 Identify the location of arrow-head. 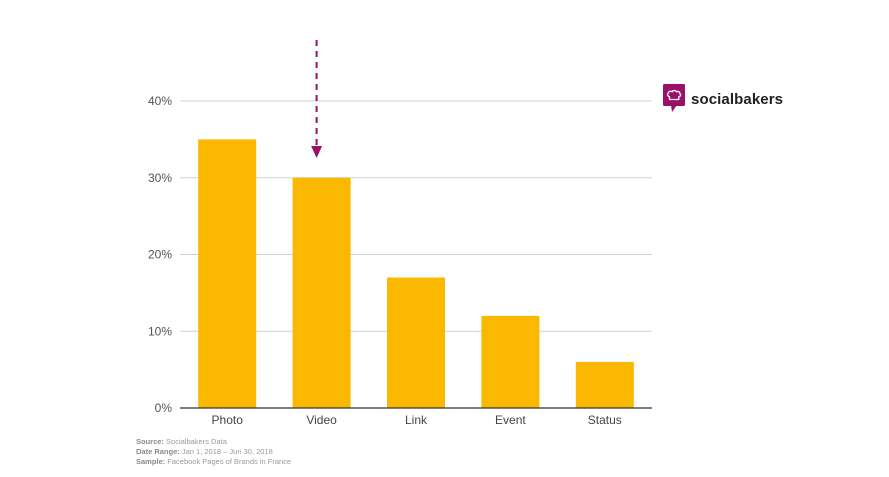
(317, 152).